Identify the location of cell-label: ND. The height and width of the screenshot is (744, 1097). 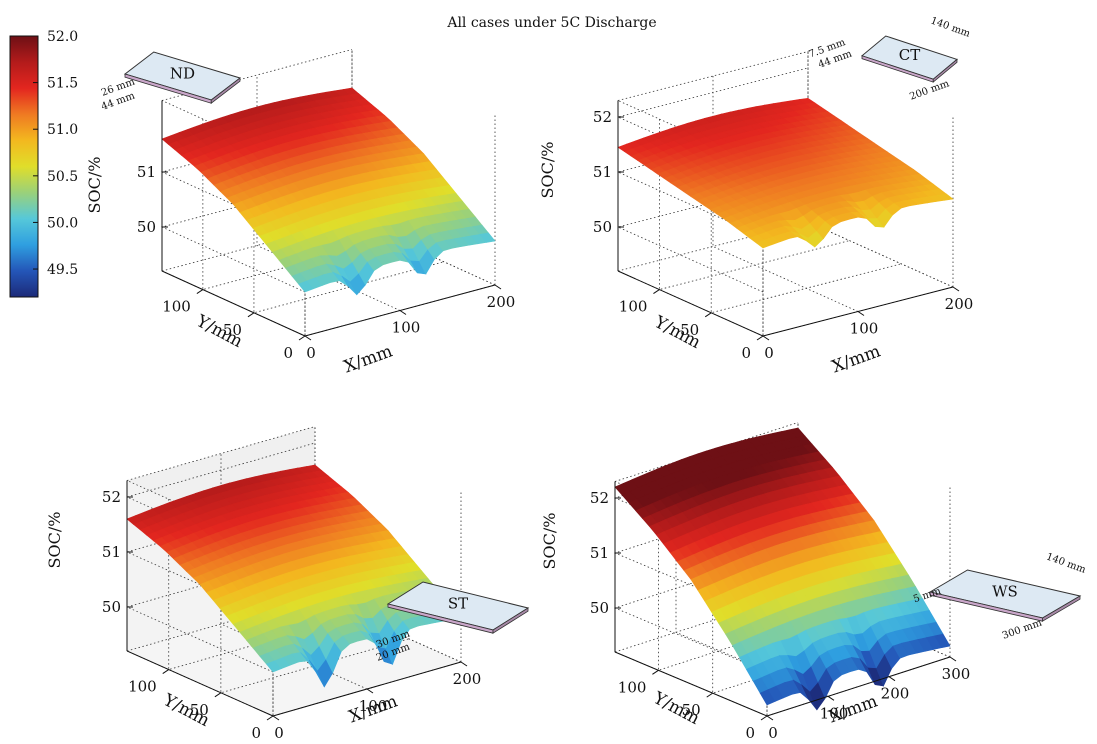
(182, 73).